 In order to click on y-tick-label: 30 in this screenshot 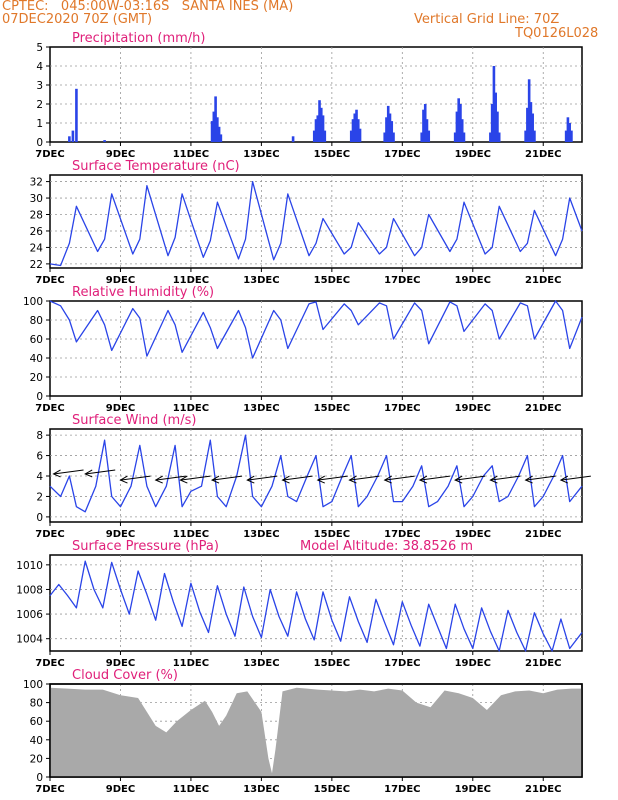, I will do `click(36, 199)`.